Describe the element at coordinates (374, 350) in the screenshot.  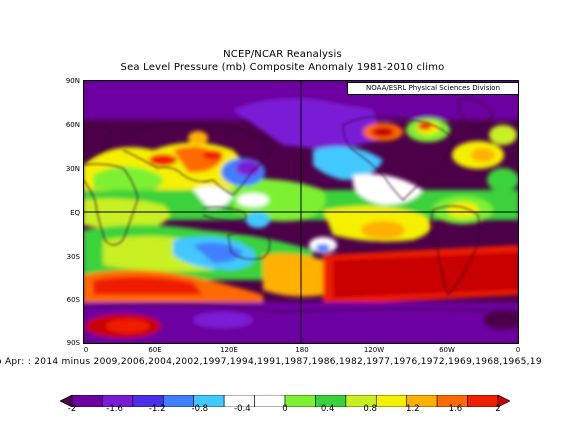
I see `lon-label-120w: 120W` at that location.